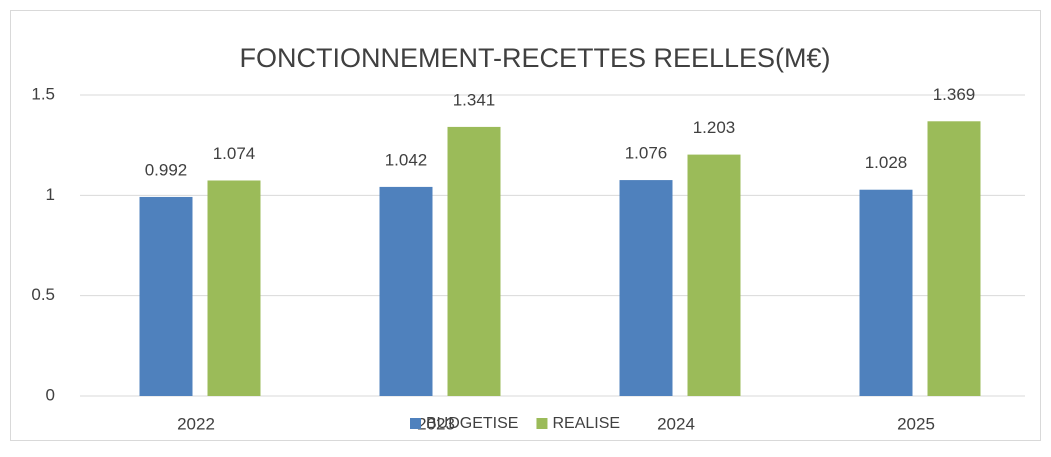  Describe the element at coordinates (50, 194) in the screenshot. I see `y-tick-label: 1` at that location.